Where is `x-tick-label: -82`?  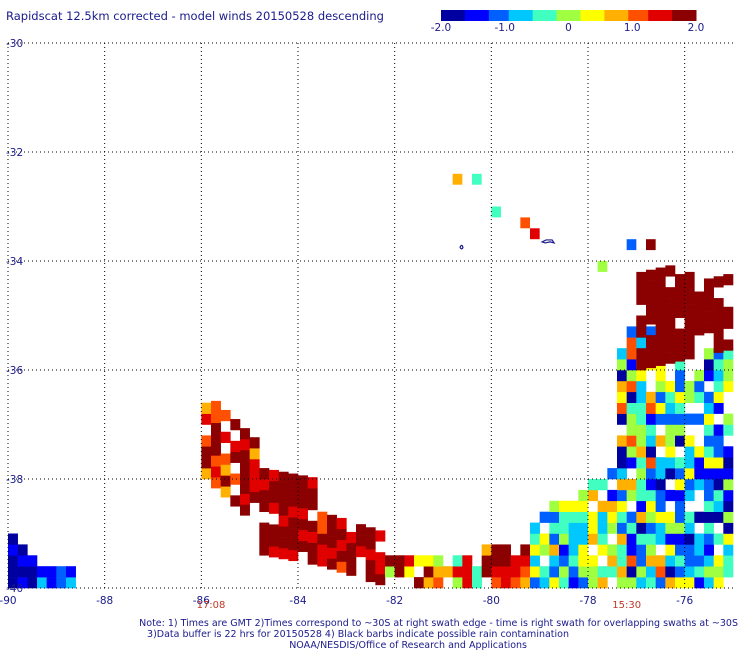 x-tick-label: -82 is located at coordinates (394, 601).